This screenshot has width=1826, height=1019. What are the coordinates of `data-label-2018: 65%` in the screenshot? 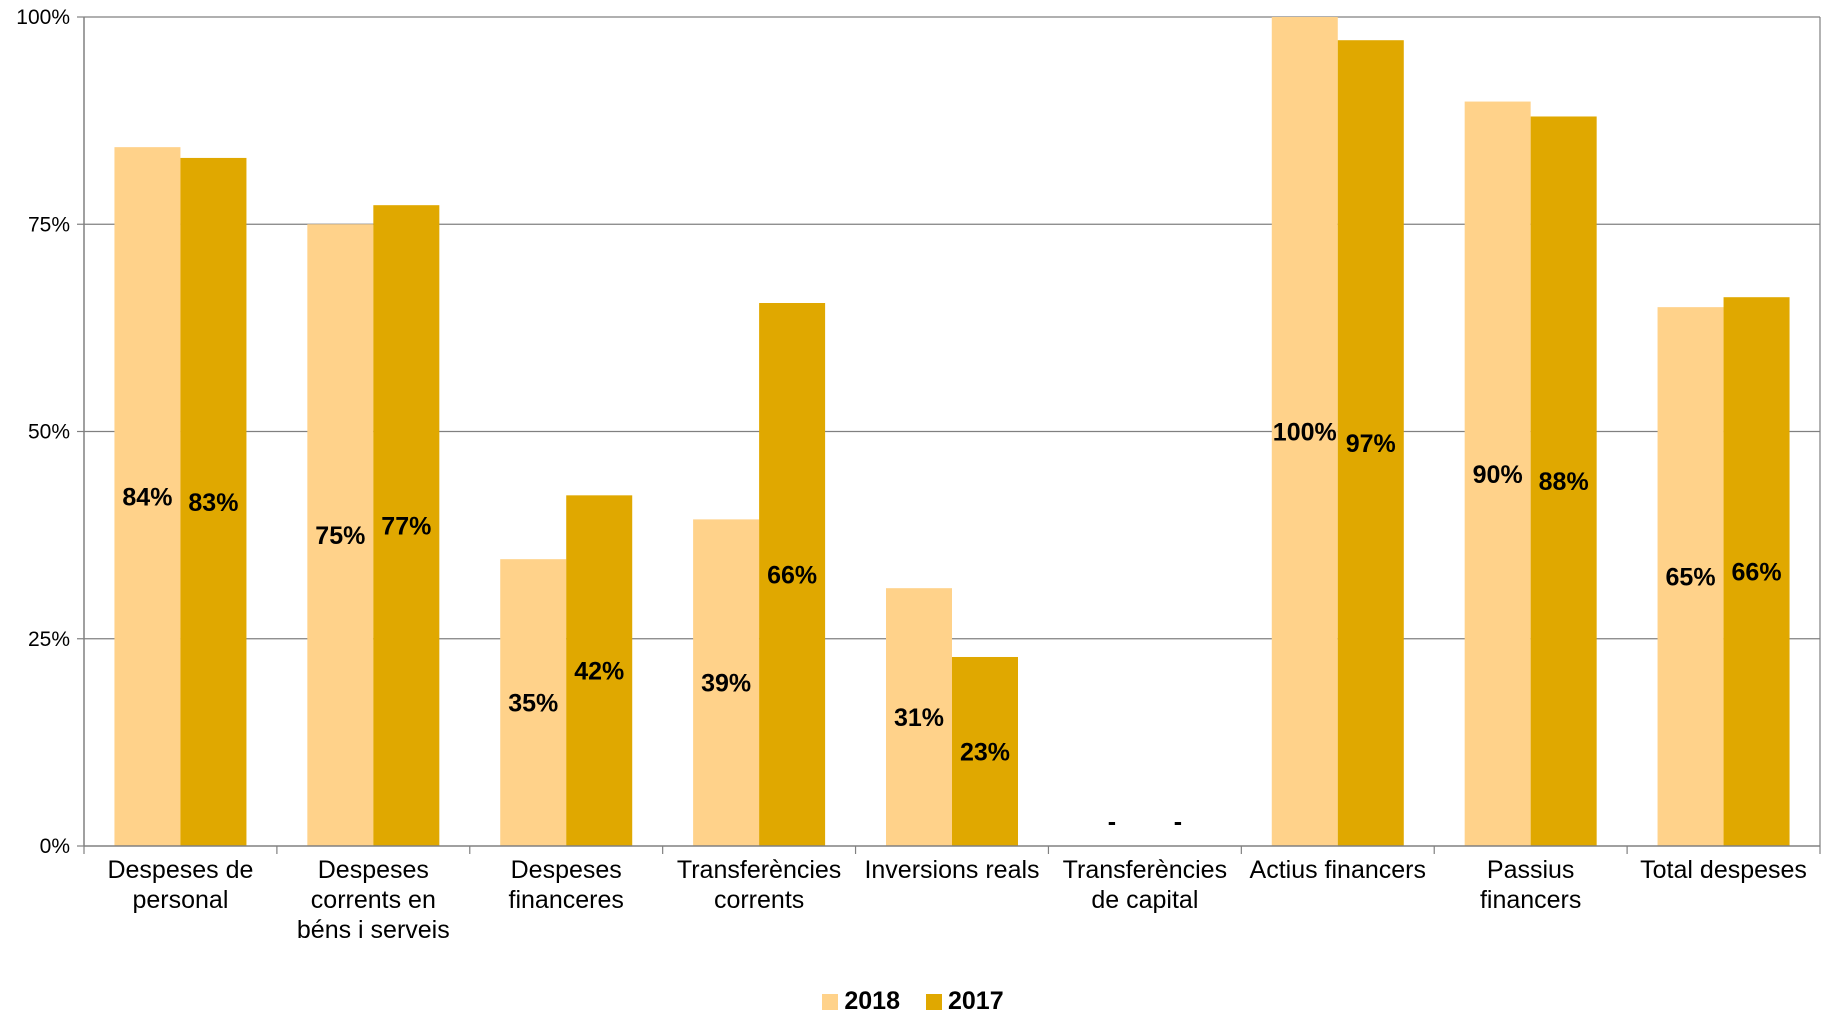 It's located at (1691, 578).